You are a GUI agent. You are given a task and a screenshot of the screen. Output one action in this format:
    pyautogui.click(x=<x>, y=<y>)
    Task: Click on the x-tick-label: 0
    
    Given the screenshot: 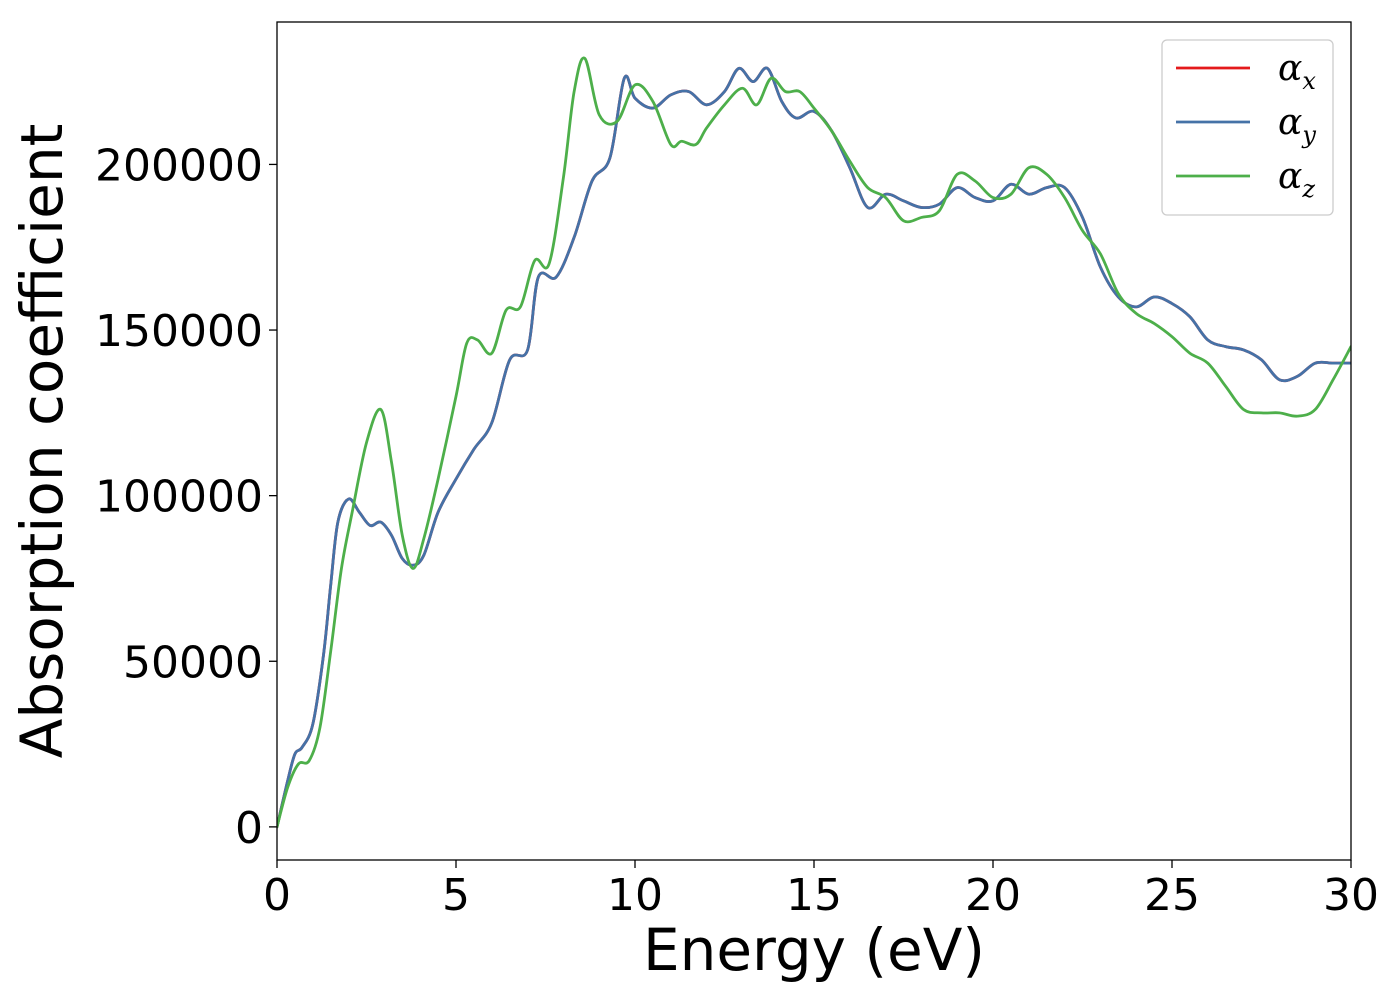 What is the action you would take?
    pyautogui.click(x=277, y=895)
    